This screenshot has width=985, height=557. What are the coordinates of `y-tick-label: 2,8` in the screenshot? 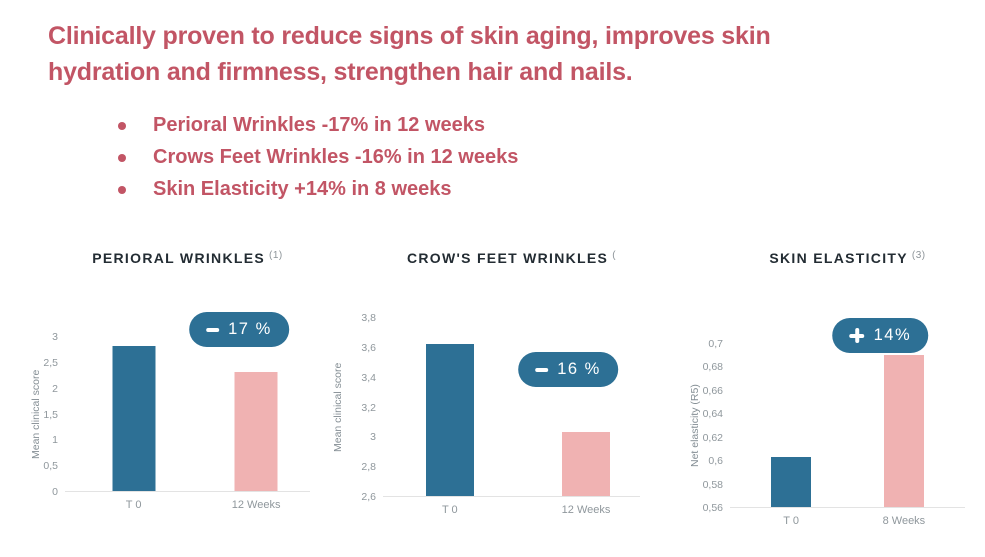 It's located at (368, 467).